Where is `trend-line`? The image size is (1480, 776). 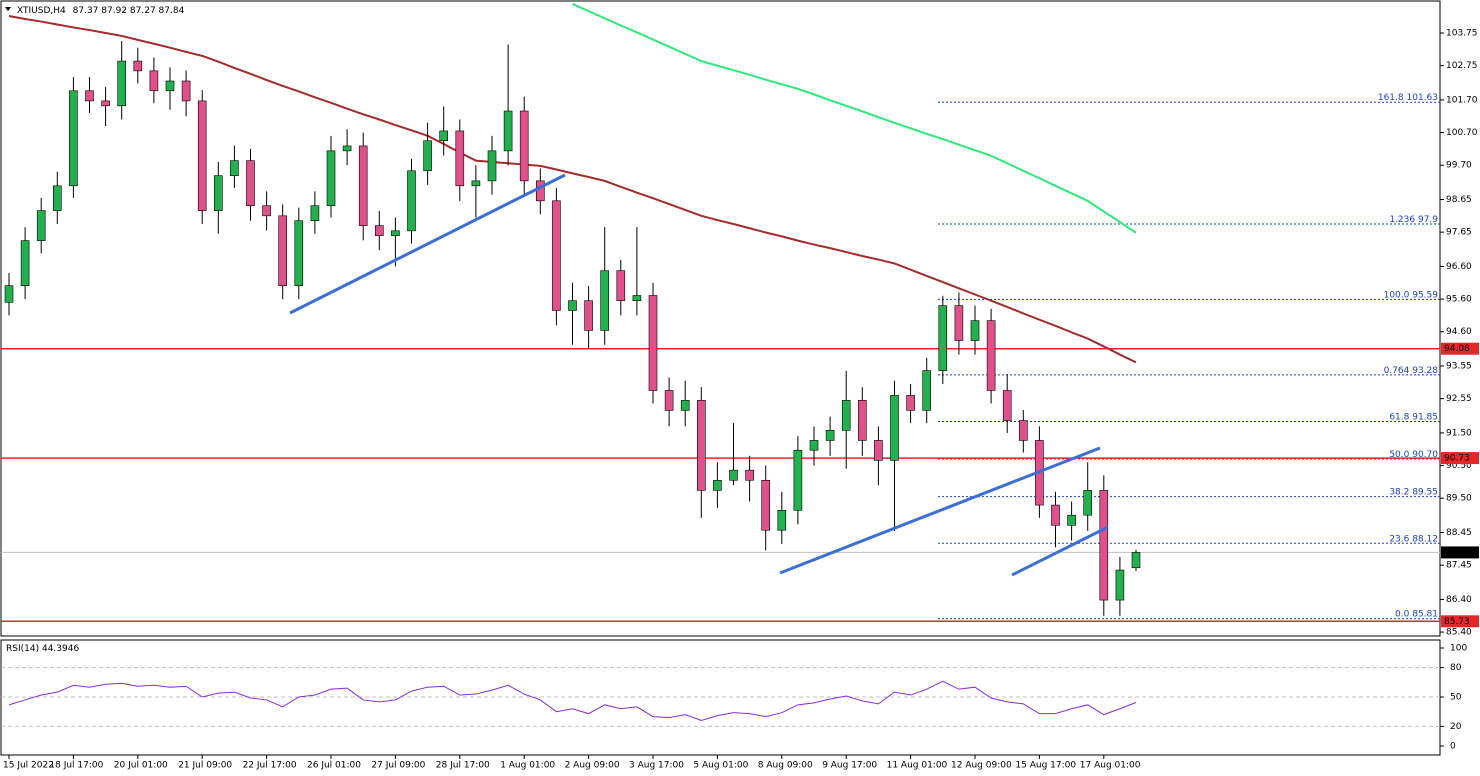 trend-line is located at coordinates (940, 510).